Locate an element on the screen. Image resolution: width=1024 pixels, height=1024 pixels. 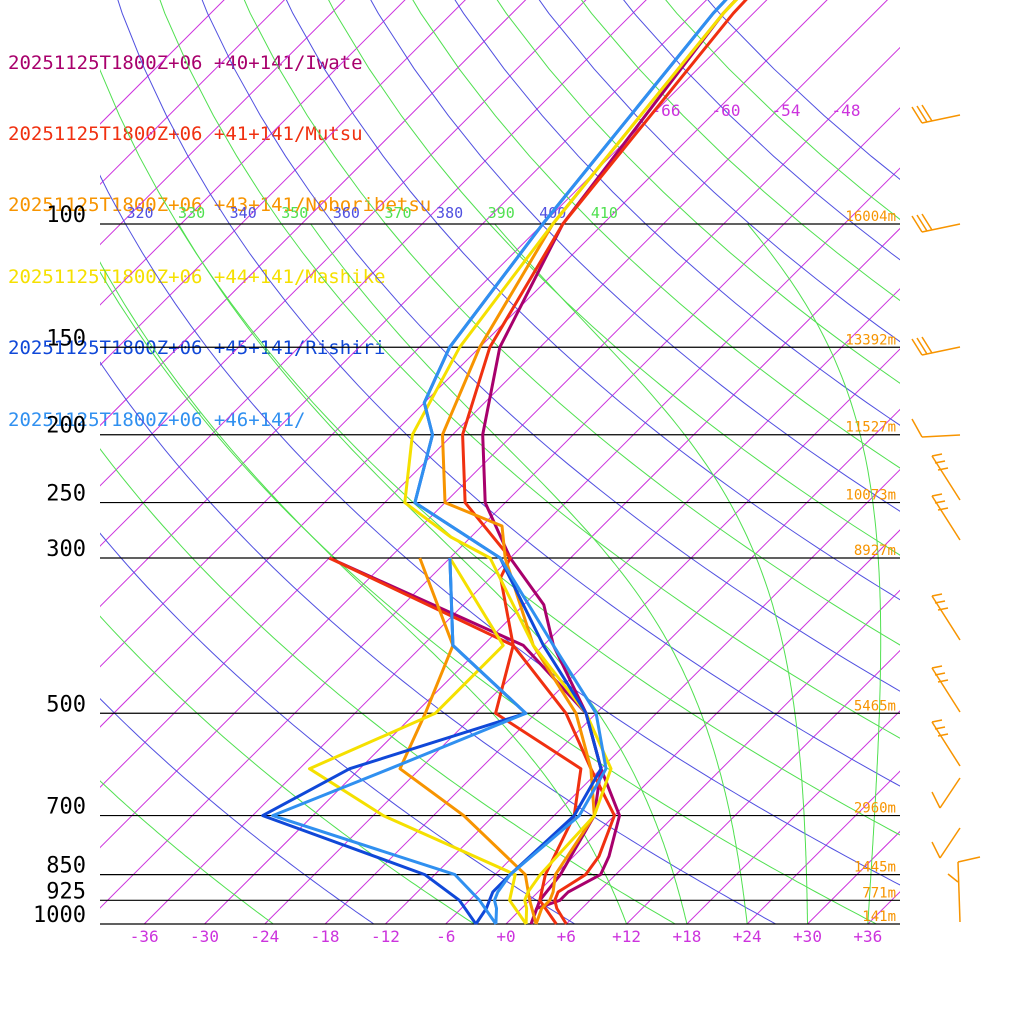
height-label-1000: 141m is located at coordinates (879, 917).